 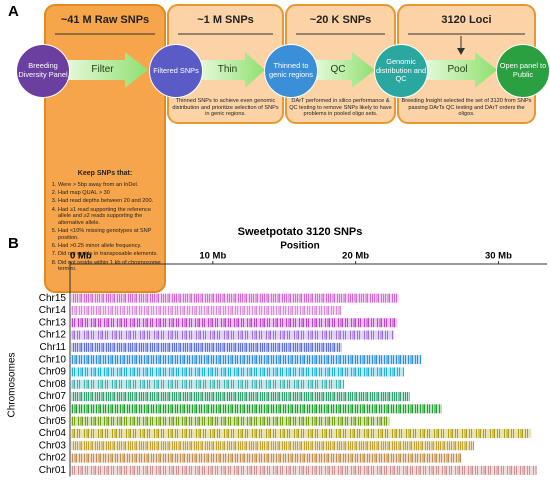 I want to click on panel-label: B, so click(x=13, y=243).